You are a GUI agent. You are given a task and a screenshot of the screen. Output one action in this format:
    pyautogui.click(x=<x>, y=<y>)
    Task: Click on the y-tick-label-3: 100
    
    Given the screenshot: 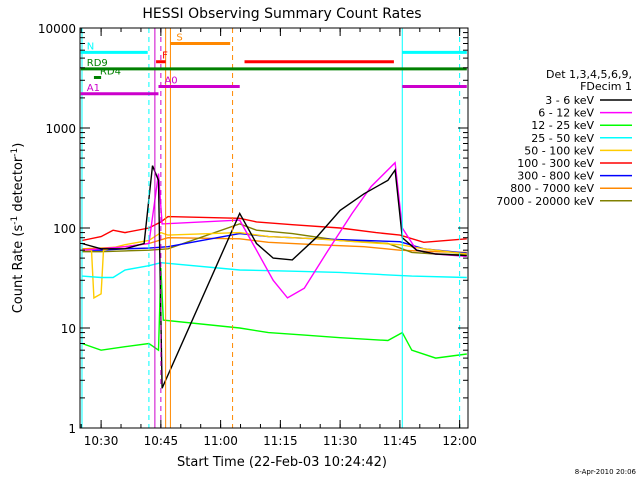 What is the action you would take?
    pyautogui.click(x=64, y=229)
    